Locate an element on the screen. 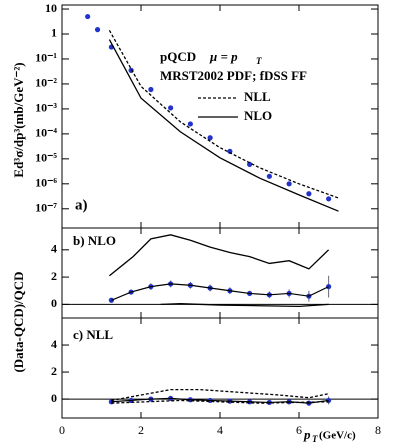  x-tick-label: 8 is located at coordinates (378, 430).